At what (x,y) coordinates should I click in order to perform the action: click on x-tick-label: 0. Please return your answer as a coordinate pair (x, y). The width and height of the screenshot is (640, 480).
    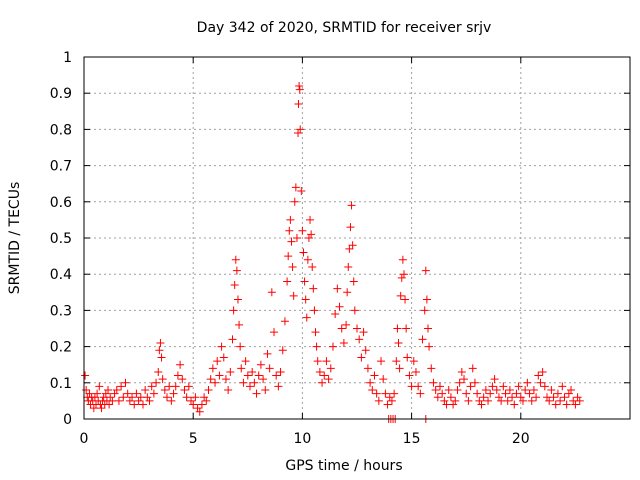
    Looking at the image, I should click on (84, 439).